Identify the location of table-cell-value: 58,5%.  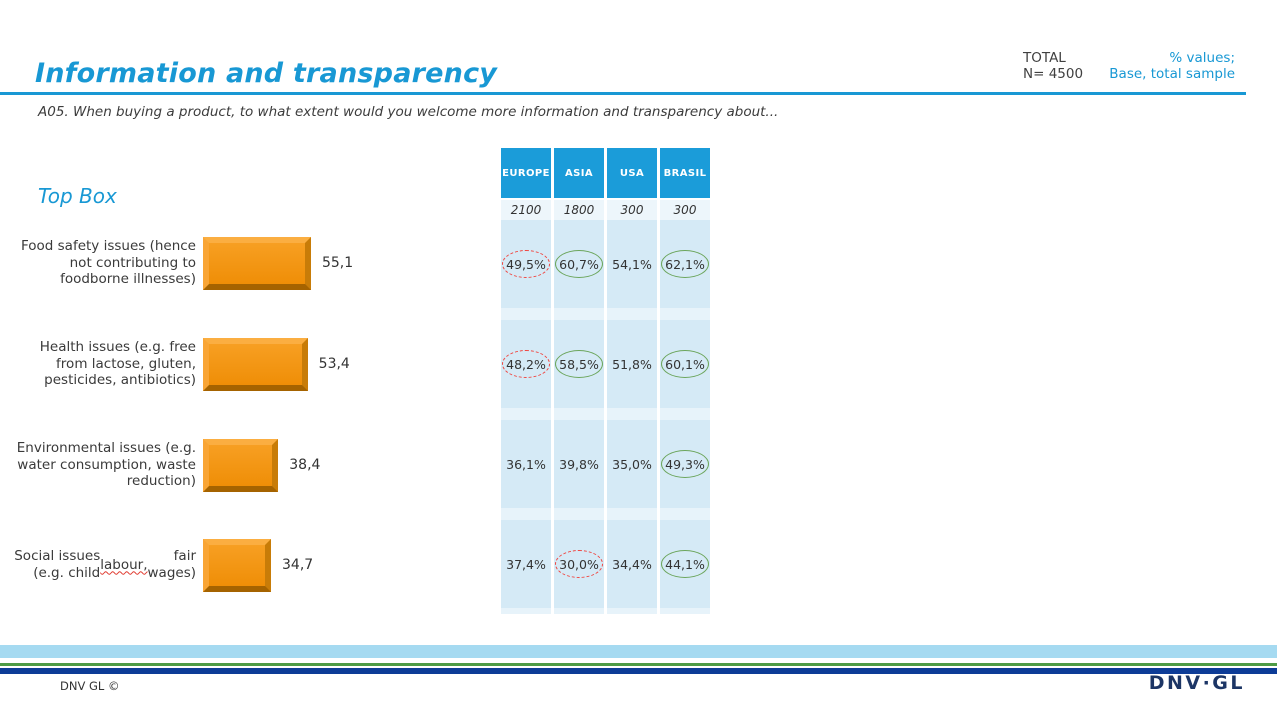
(579, 364).